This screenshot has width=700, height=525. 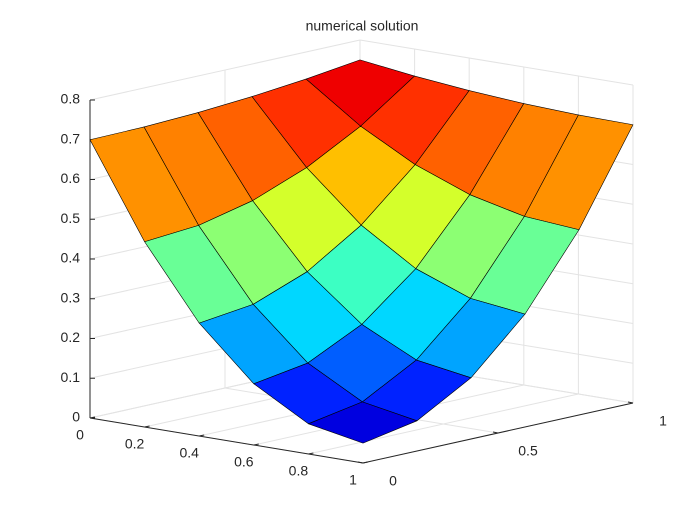 What do you see at coordinates (663, 421) in the screenshot?
I see `y-tick-label: 1` at bounding box center [663, 421].